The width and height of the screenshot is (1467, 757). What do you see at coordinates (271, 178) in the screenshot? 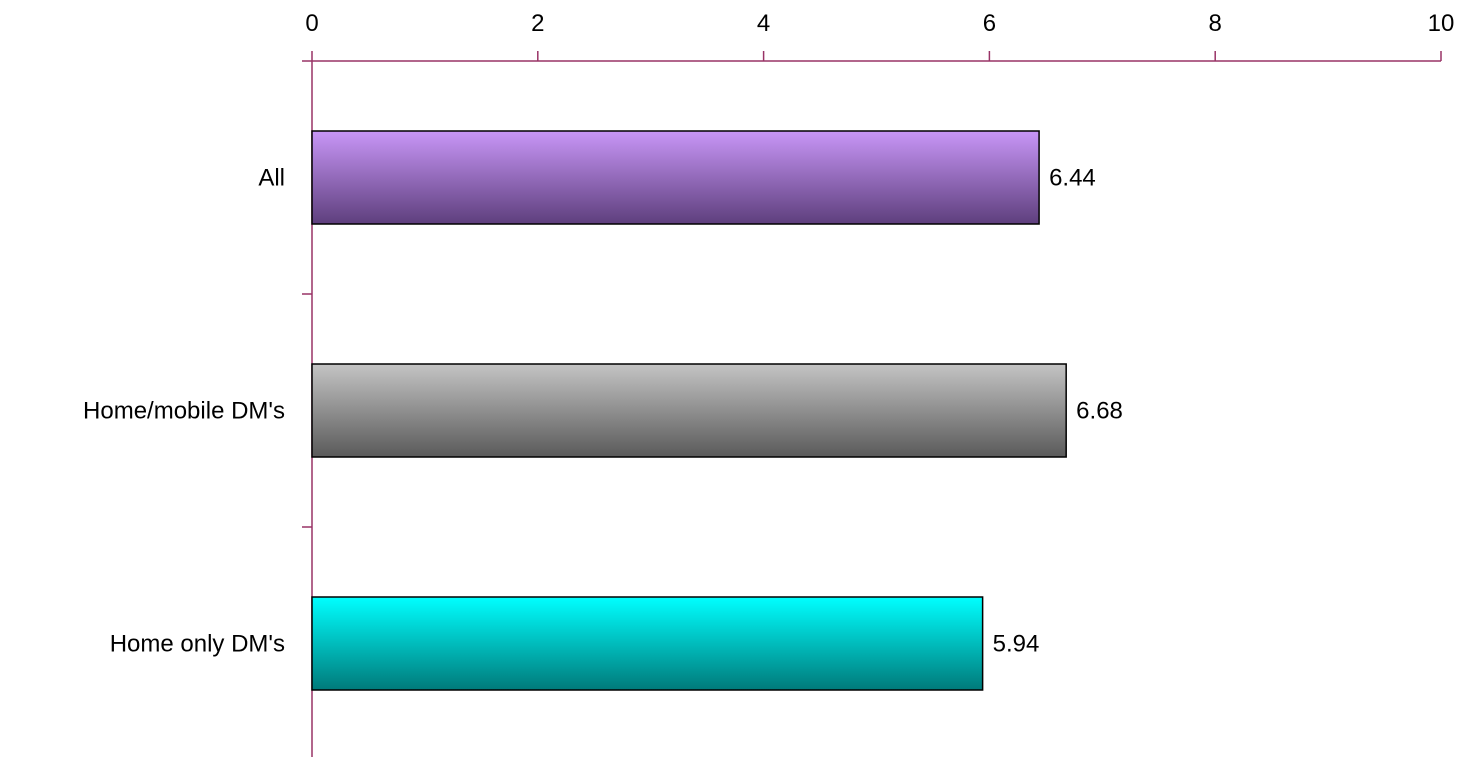
I see `category-label: All` at bounding box center [271, 178].